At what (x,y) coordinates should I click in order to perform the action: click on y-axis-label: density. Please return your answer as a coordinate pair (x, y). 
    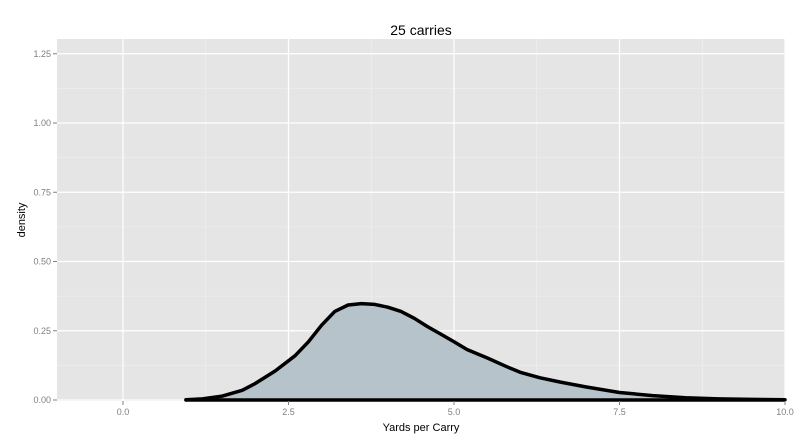
    Looking at the image, I should click on (22, 219).